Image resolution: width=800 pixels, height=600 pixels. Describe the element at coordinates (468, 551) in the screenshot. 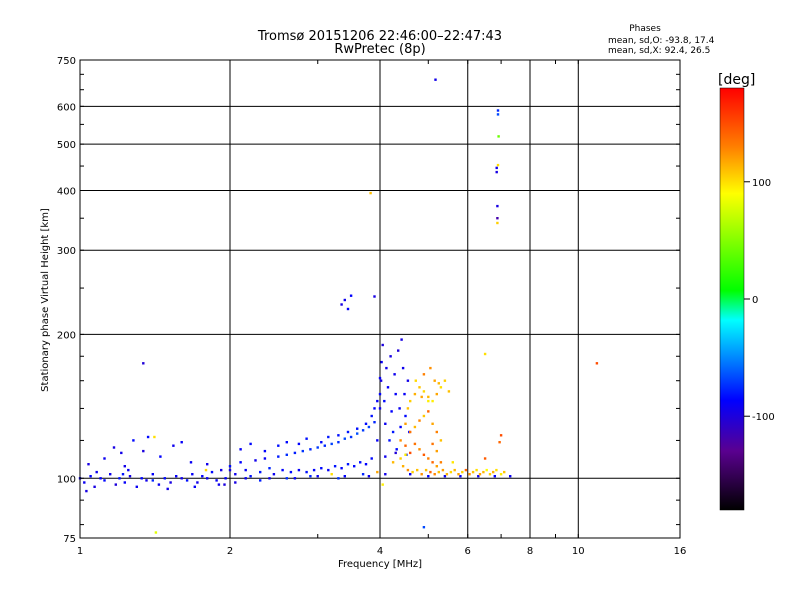

I see `x-tick-label: 6` at that location.